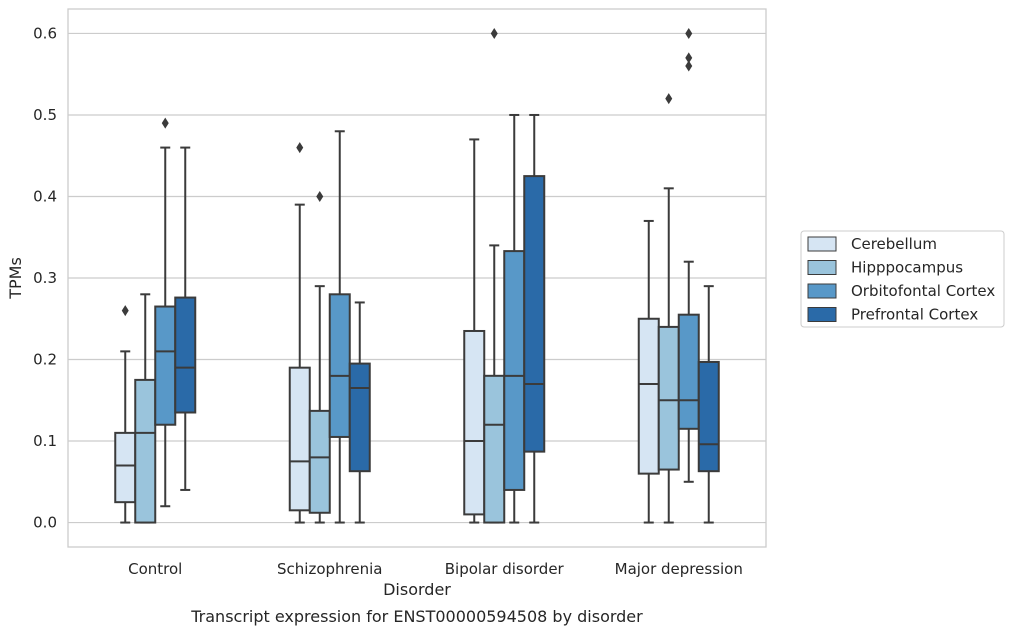 This screenshot has width=1014, height=634. I want to click on legend-label: Hipppocampus, so click(907, 268).